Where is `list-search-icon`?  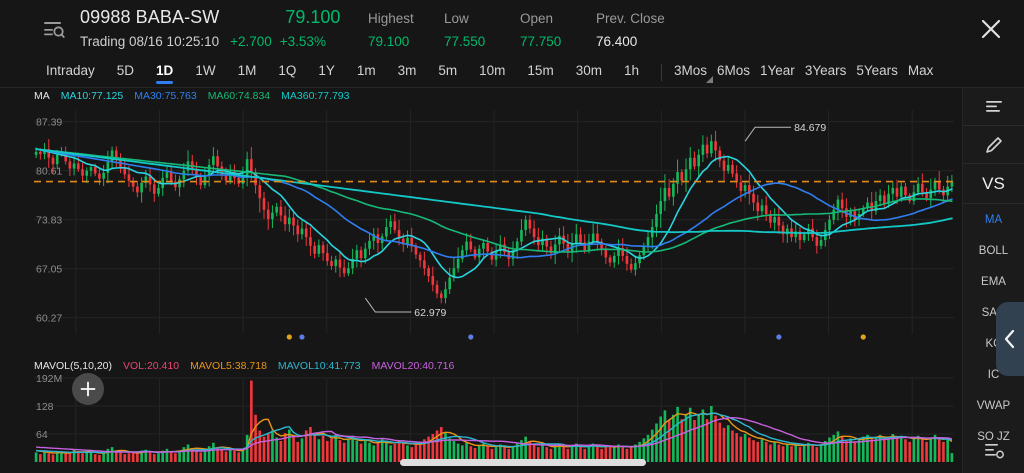
list-search-icon is located at coordinates (53, 29).